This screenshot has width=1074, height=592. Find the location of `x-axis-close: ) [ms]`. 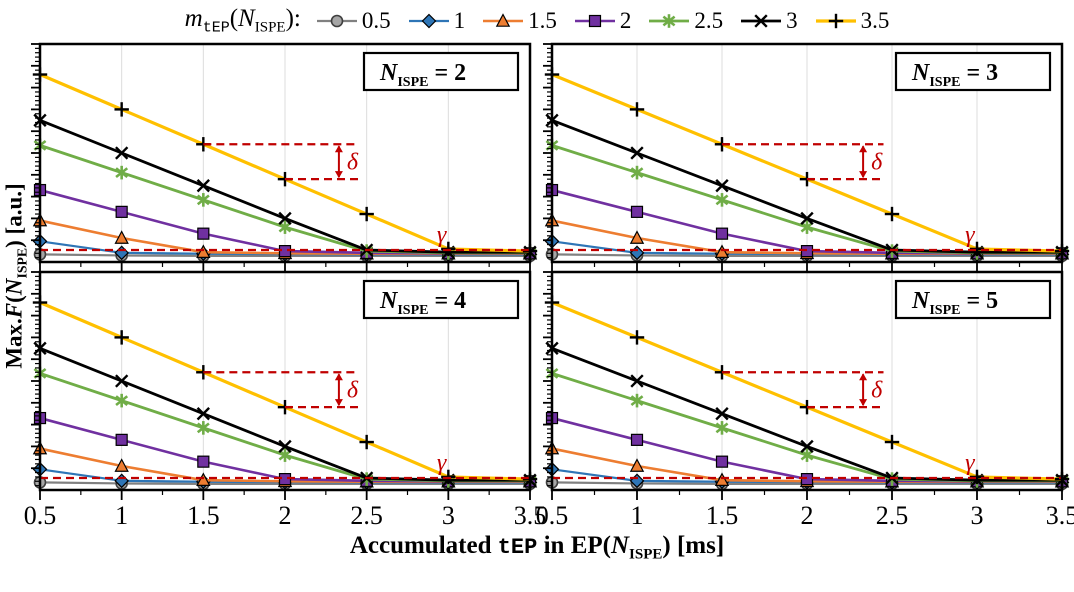

x-axis-close: ) [ms] is located at coordinates (693, 545).